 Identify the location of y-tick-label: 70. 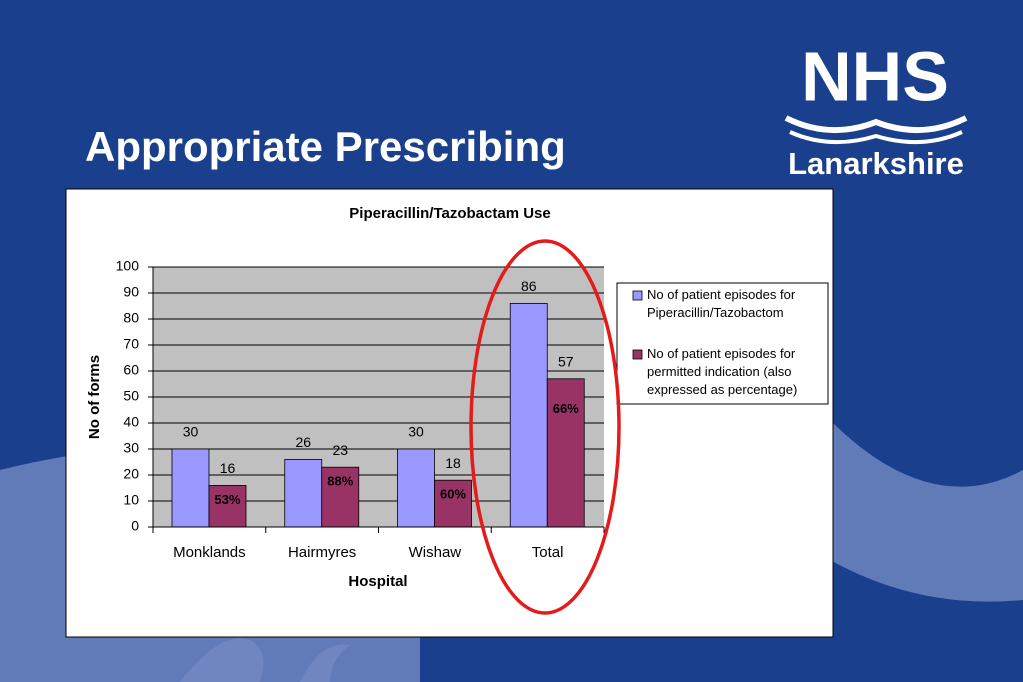
(131, 344).